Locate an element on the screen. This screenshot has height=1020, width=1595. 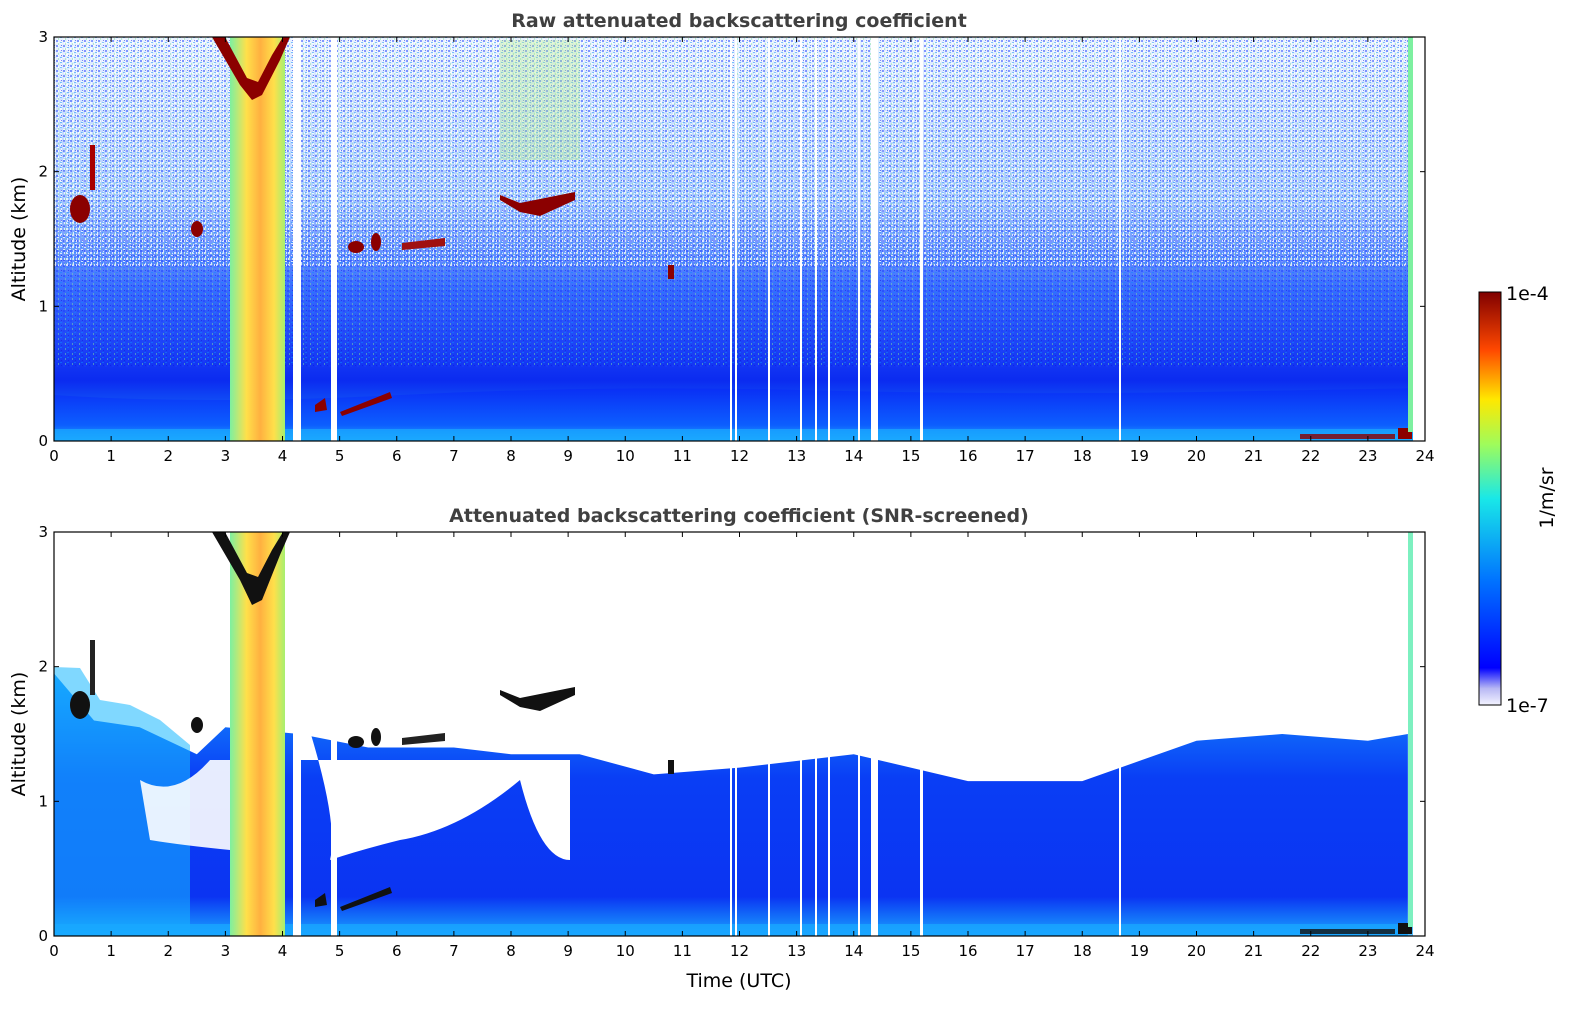
raw-cloud-a is located at coordinates (80, 209).